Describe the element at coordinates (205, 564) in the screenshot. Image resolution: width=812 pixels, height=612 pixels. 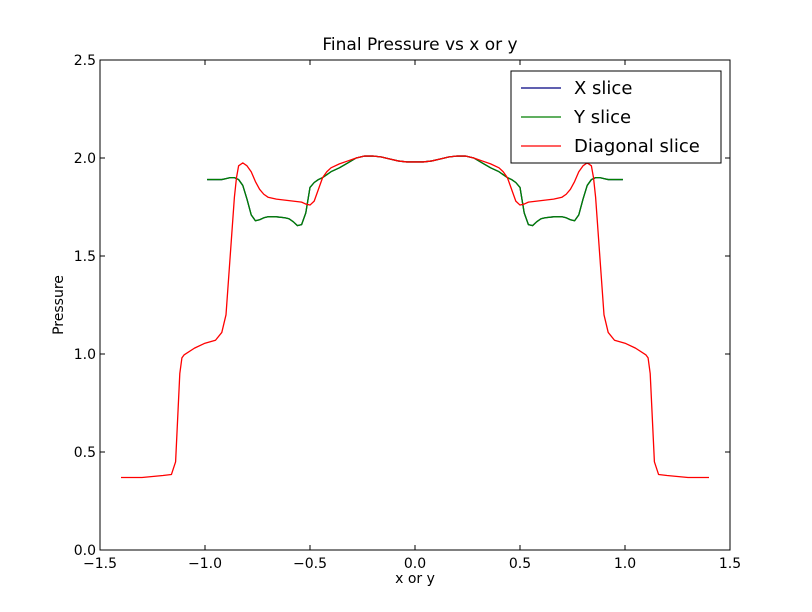
I see `x-tick-label: −1.0` at that location.